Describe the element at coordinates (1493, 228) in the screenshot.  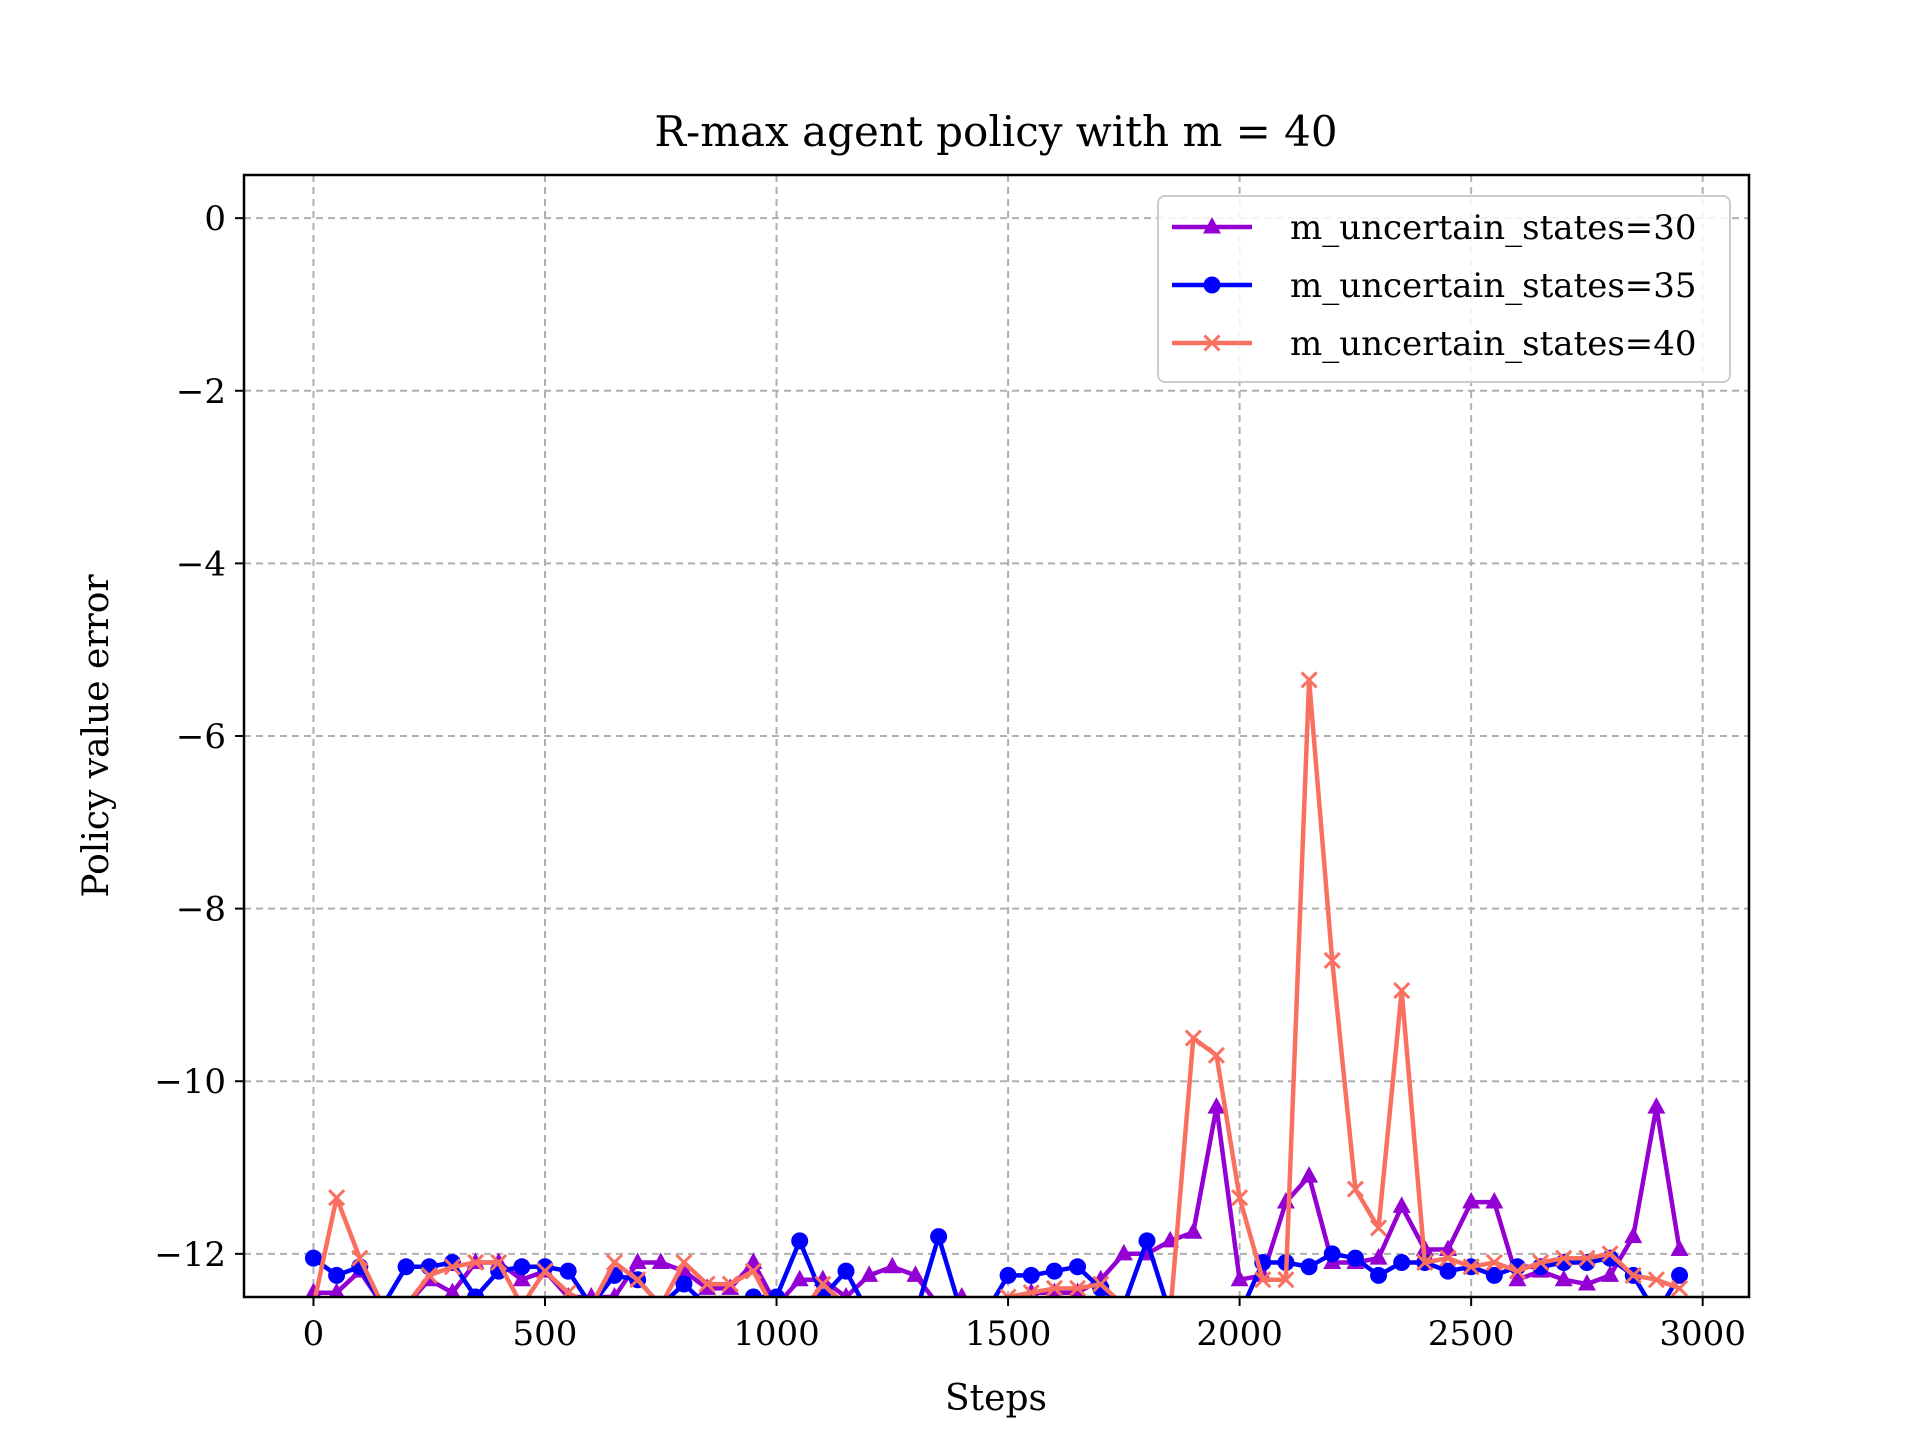
I see `legend-label: m_uncertain_states=30` at that location.